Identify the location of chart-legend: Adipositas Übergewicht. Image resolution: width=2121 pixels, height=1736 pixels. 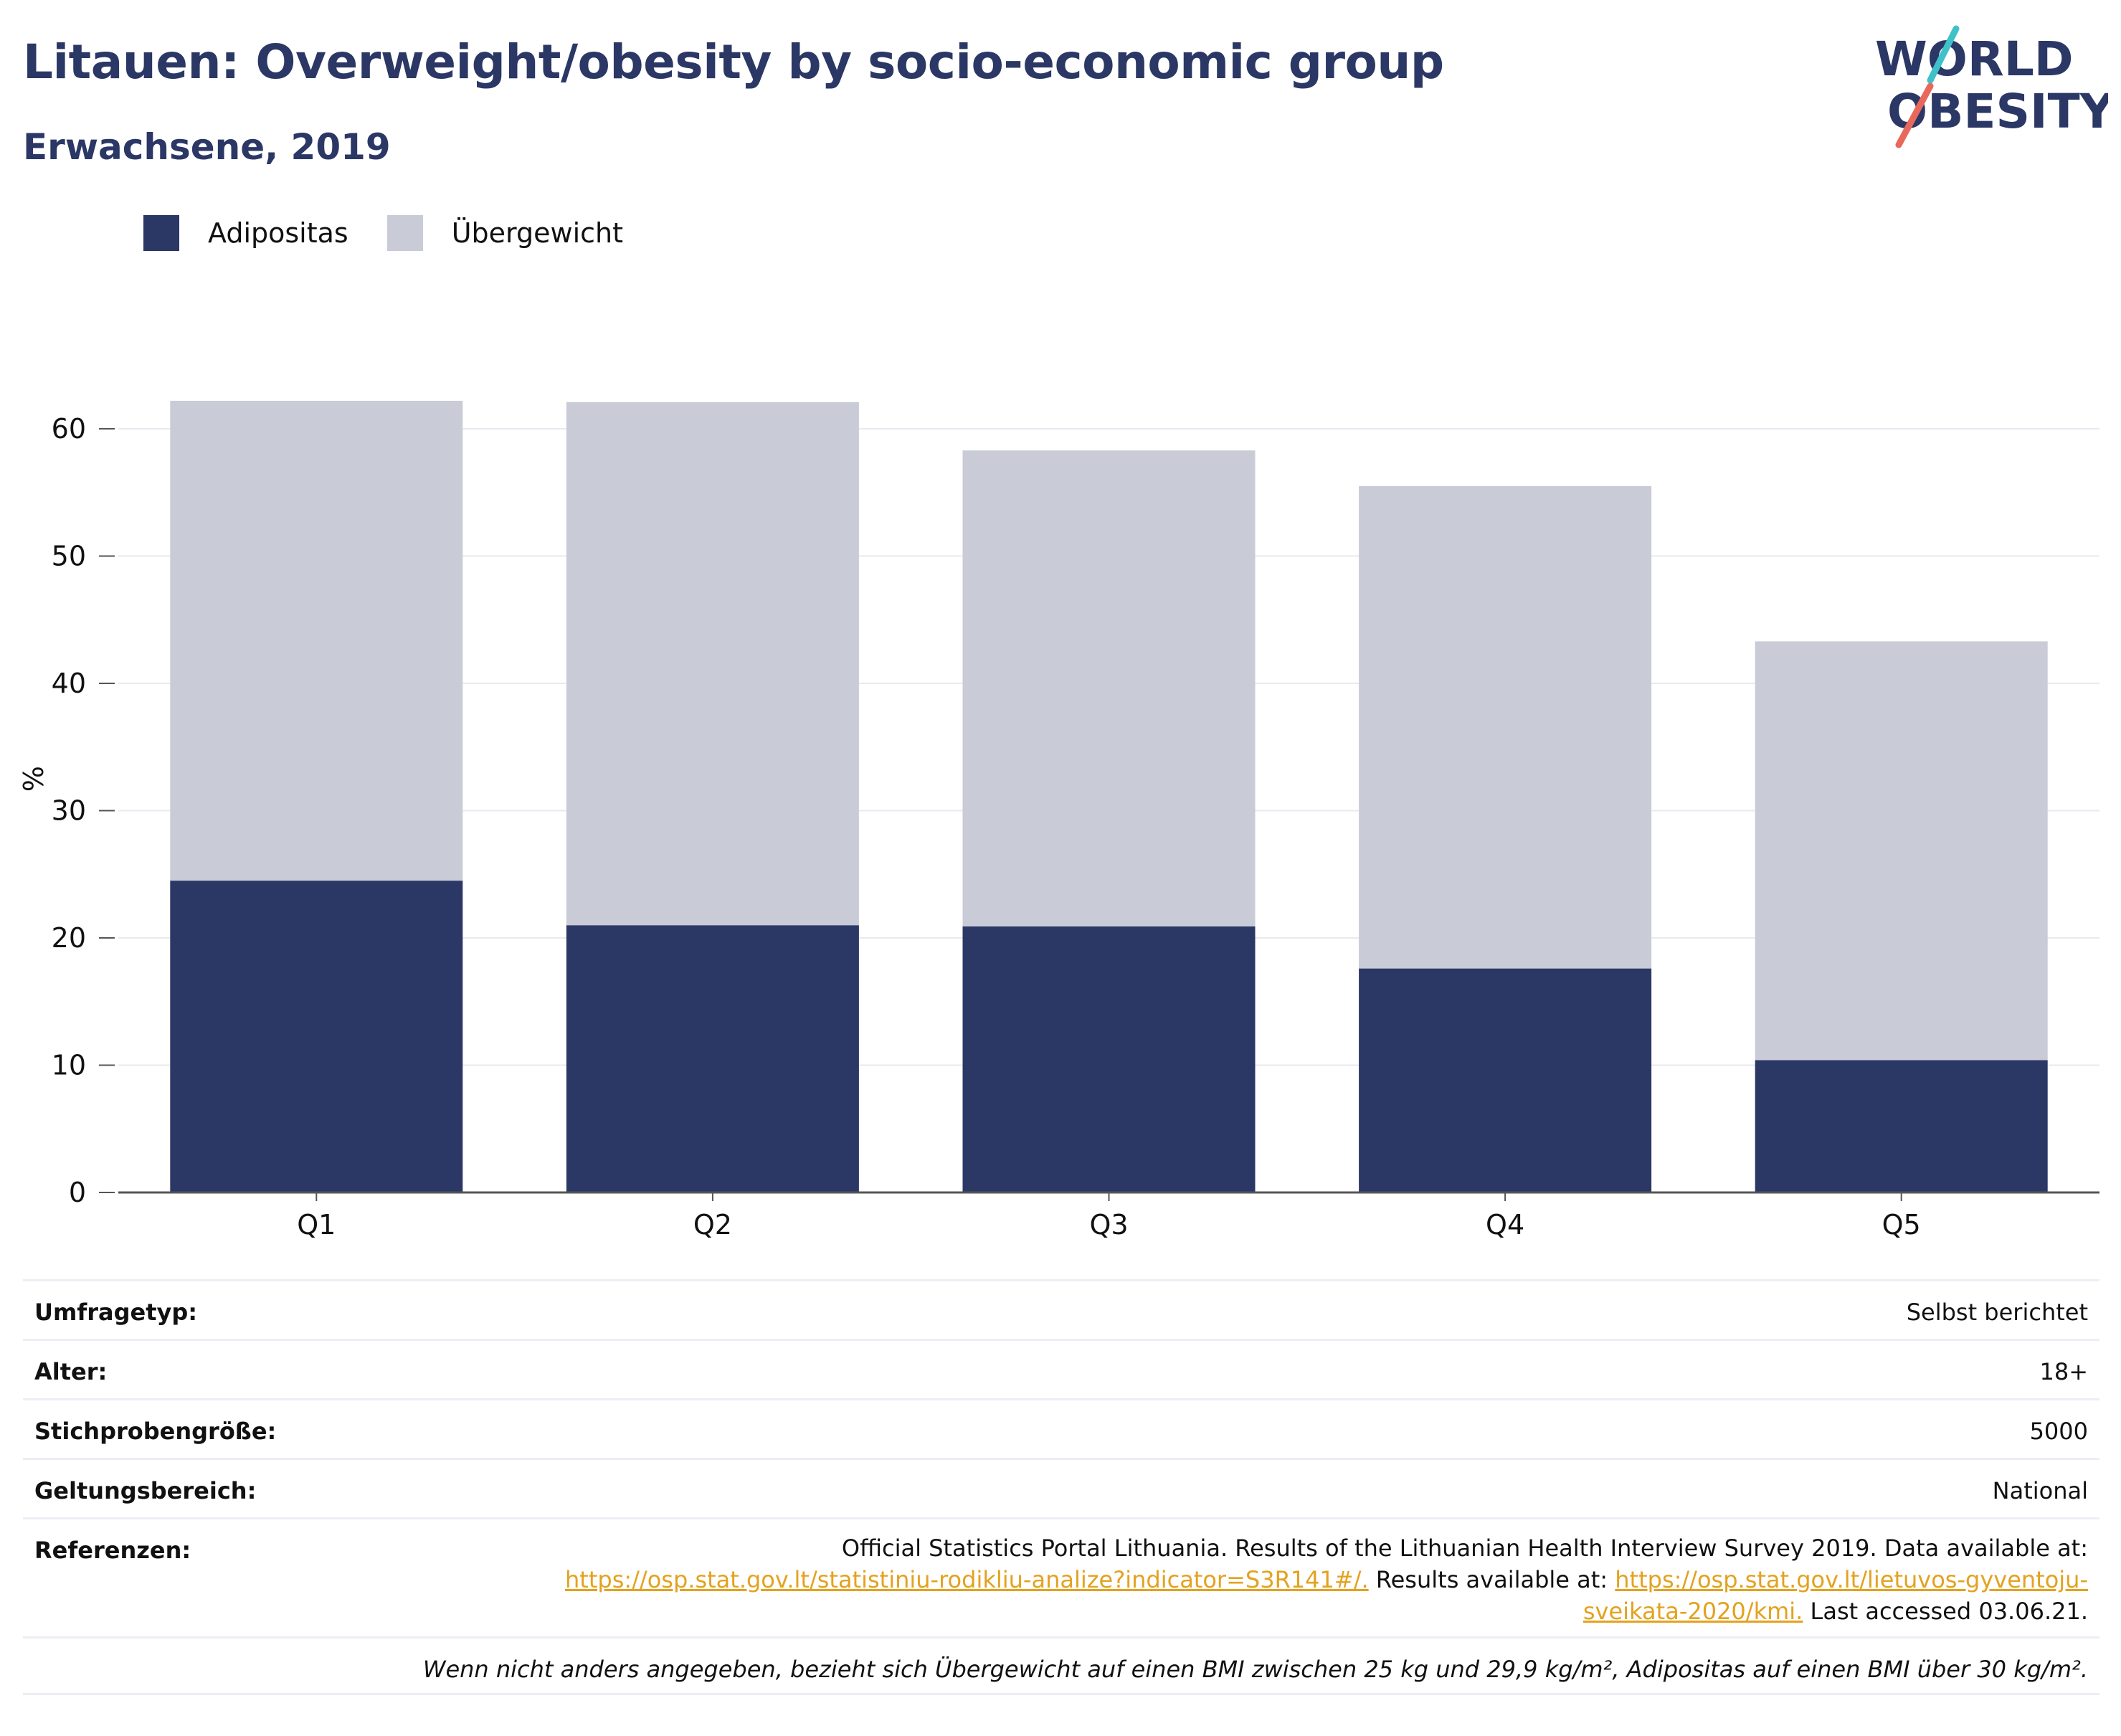
(402, 233).